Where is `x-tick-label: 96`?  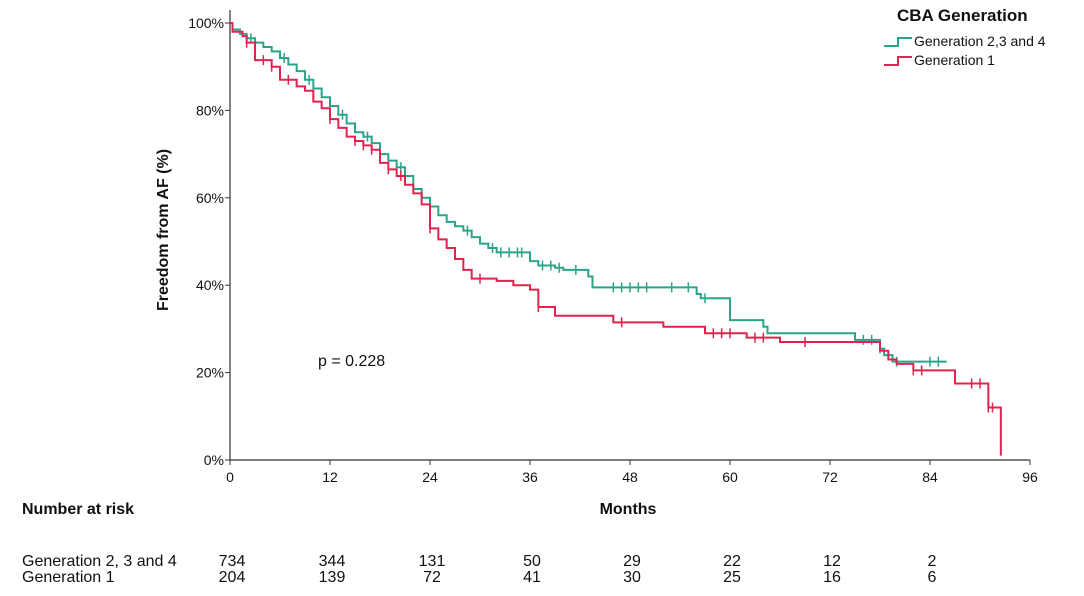
x-tick-label: 96 is located at coordinates (1030, 477).